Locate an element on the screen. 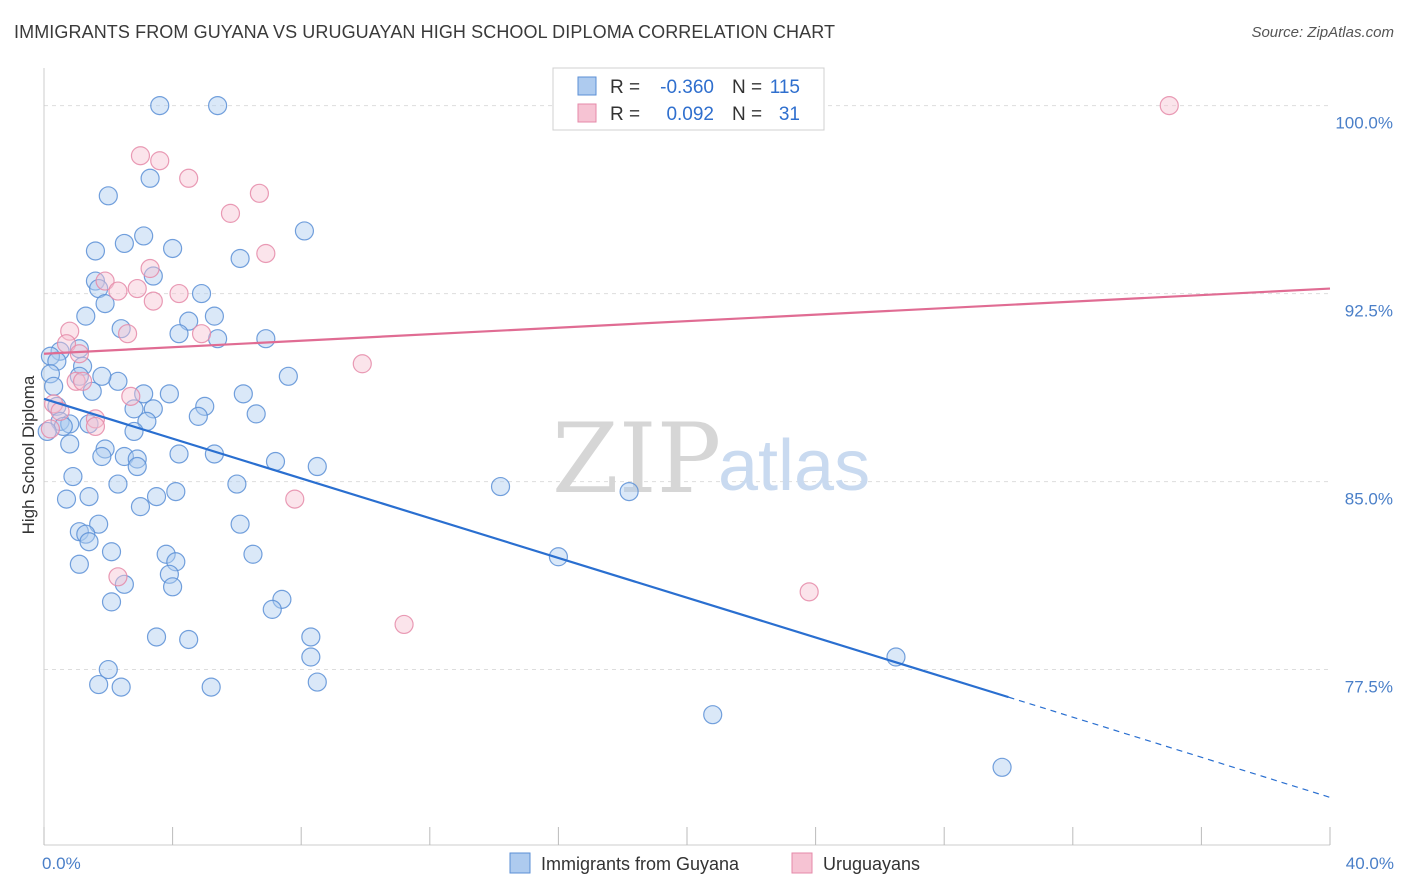 This screenshot has height=892, width=1406. y-tick-label-1: 85.0% is located at coordinates (1369, 499).